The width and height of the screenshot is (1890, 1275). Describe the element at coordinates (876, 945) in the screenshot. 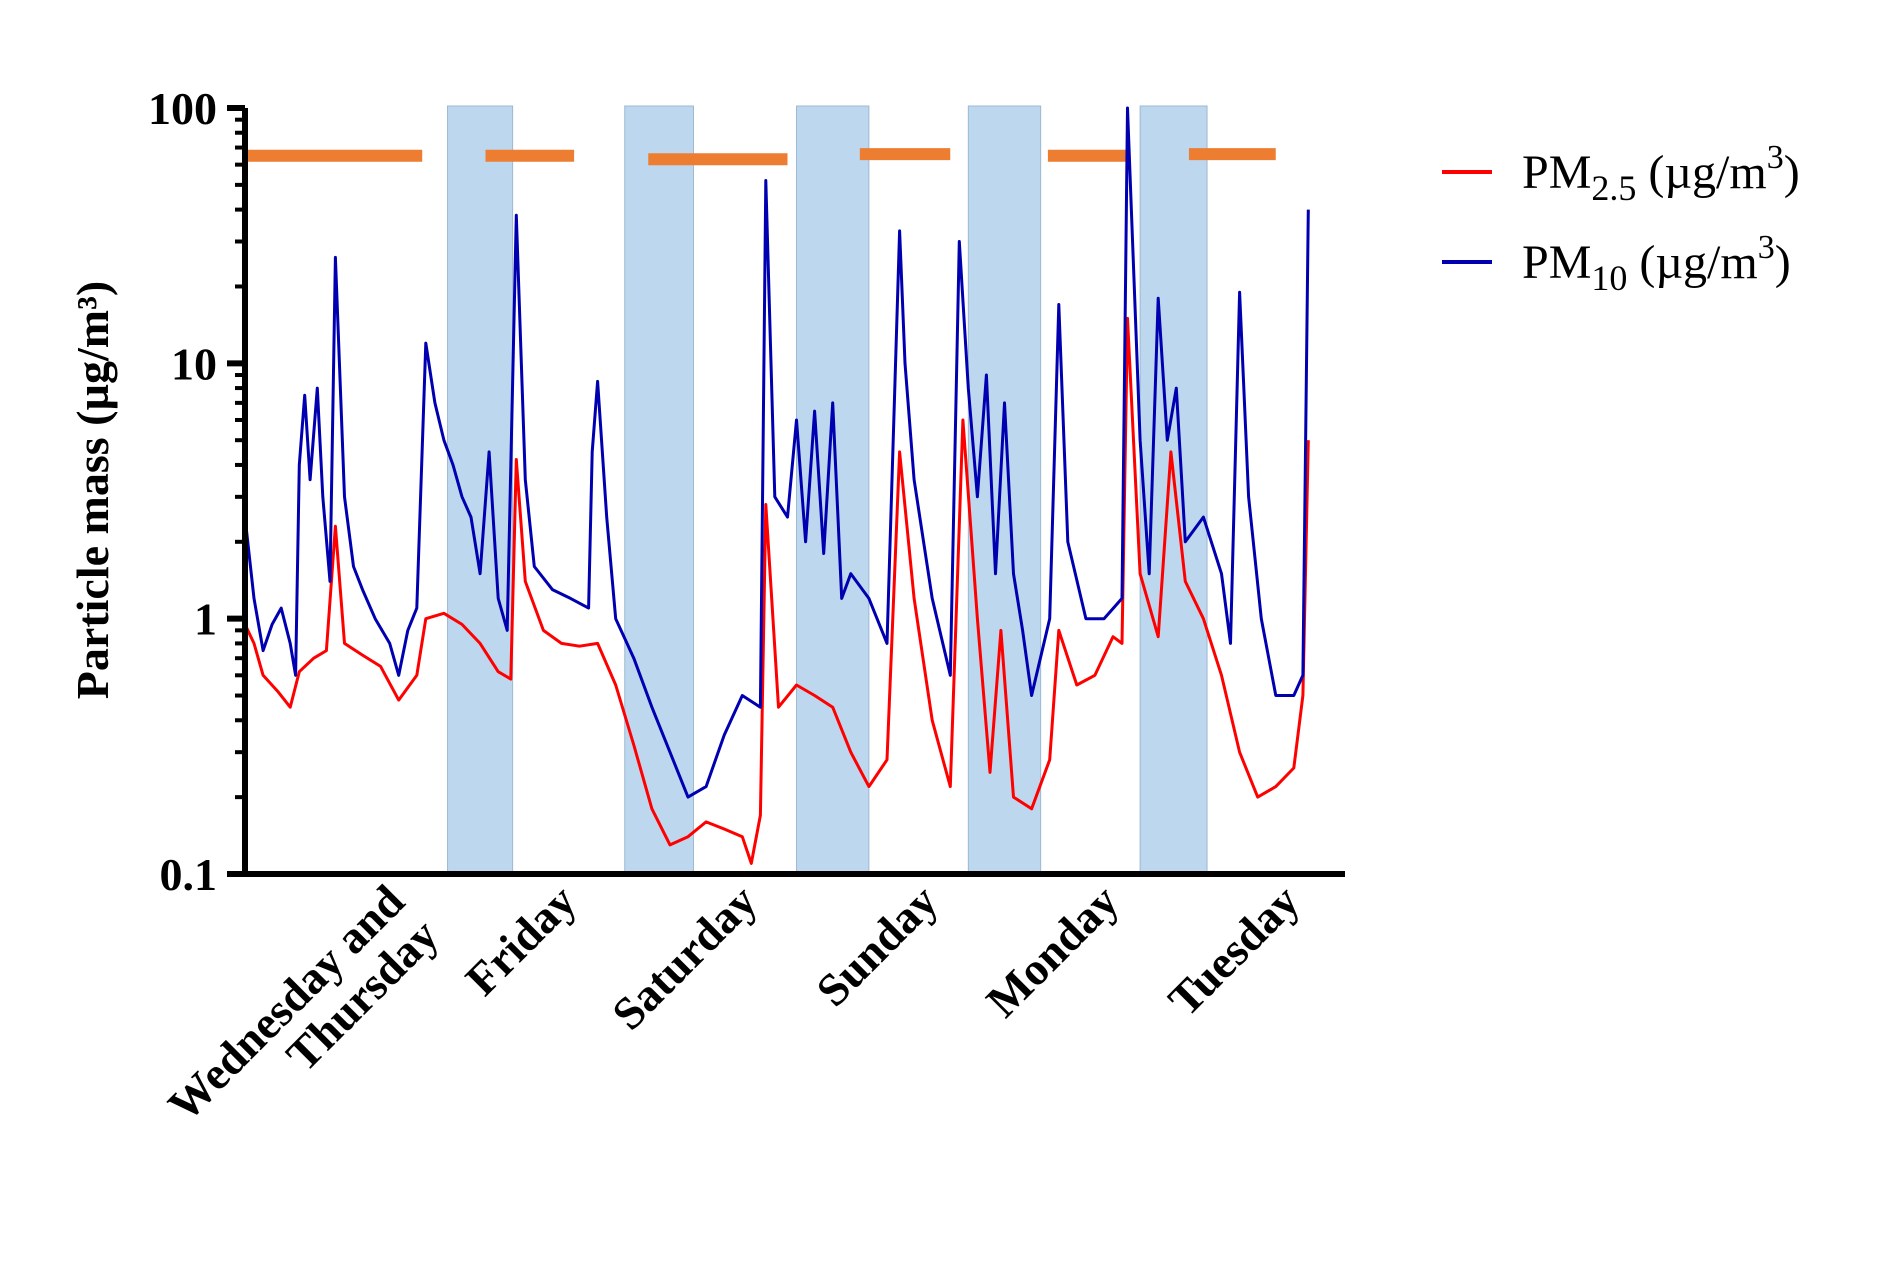

I see `x-tick-label: Sunday` at that location.